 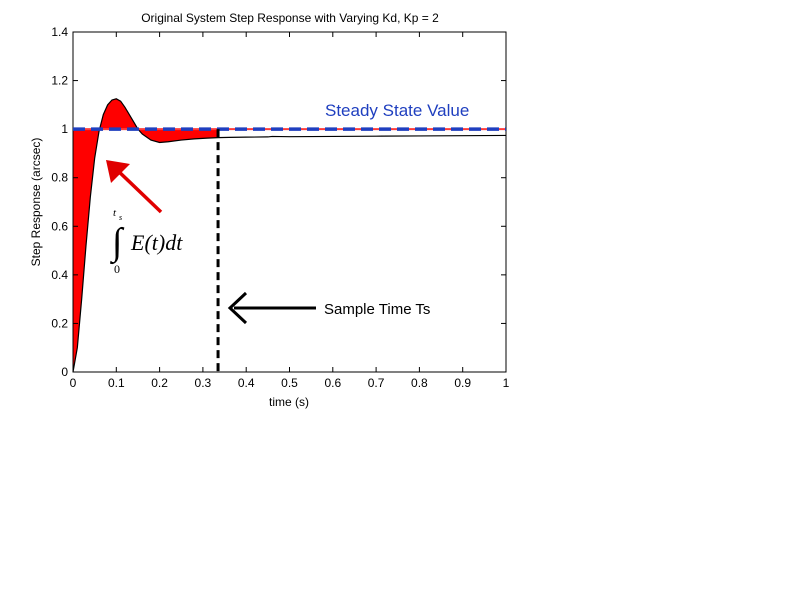 I want to click on red-arrow-shaft, so click(x=138, y=190).